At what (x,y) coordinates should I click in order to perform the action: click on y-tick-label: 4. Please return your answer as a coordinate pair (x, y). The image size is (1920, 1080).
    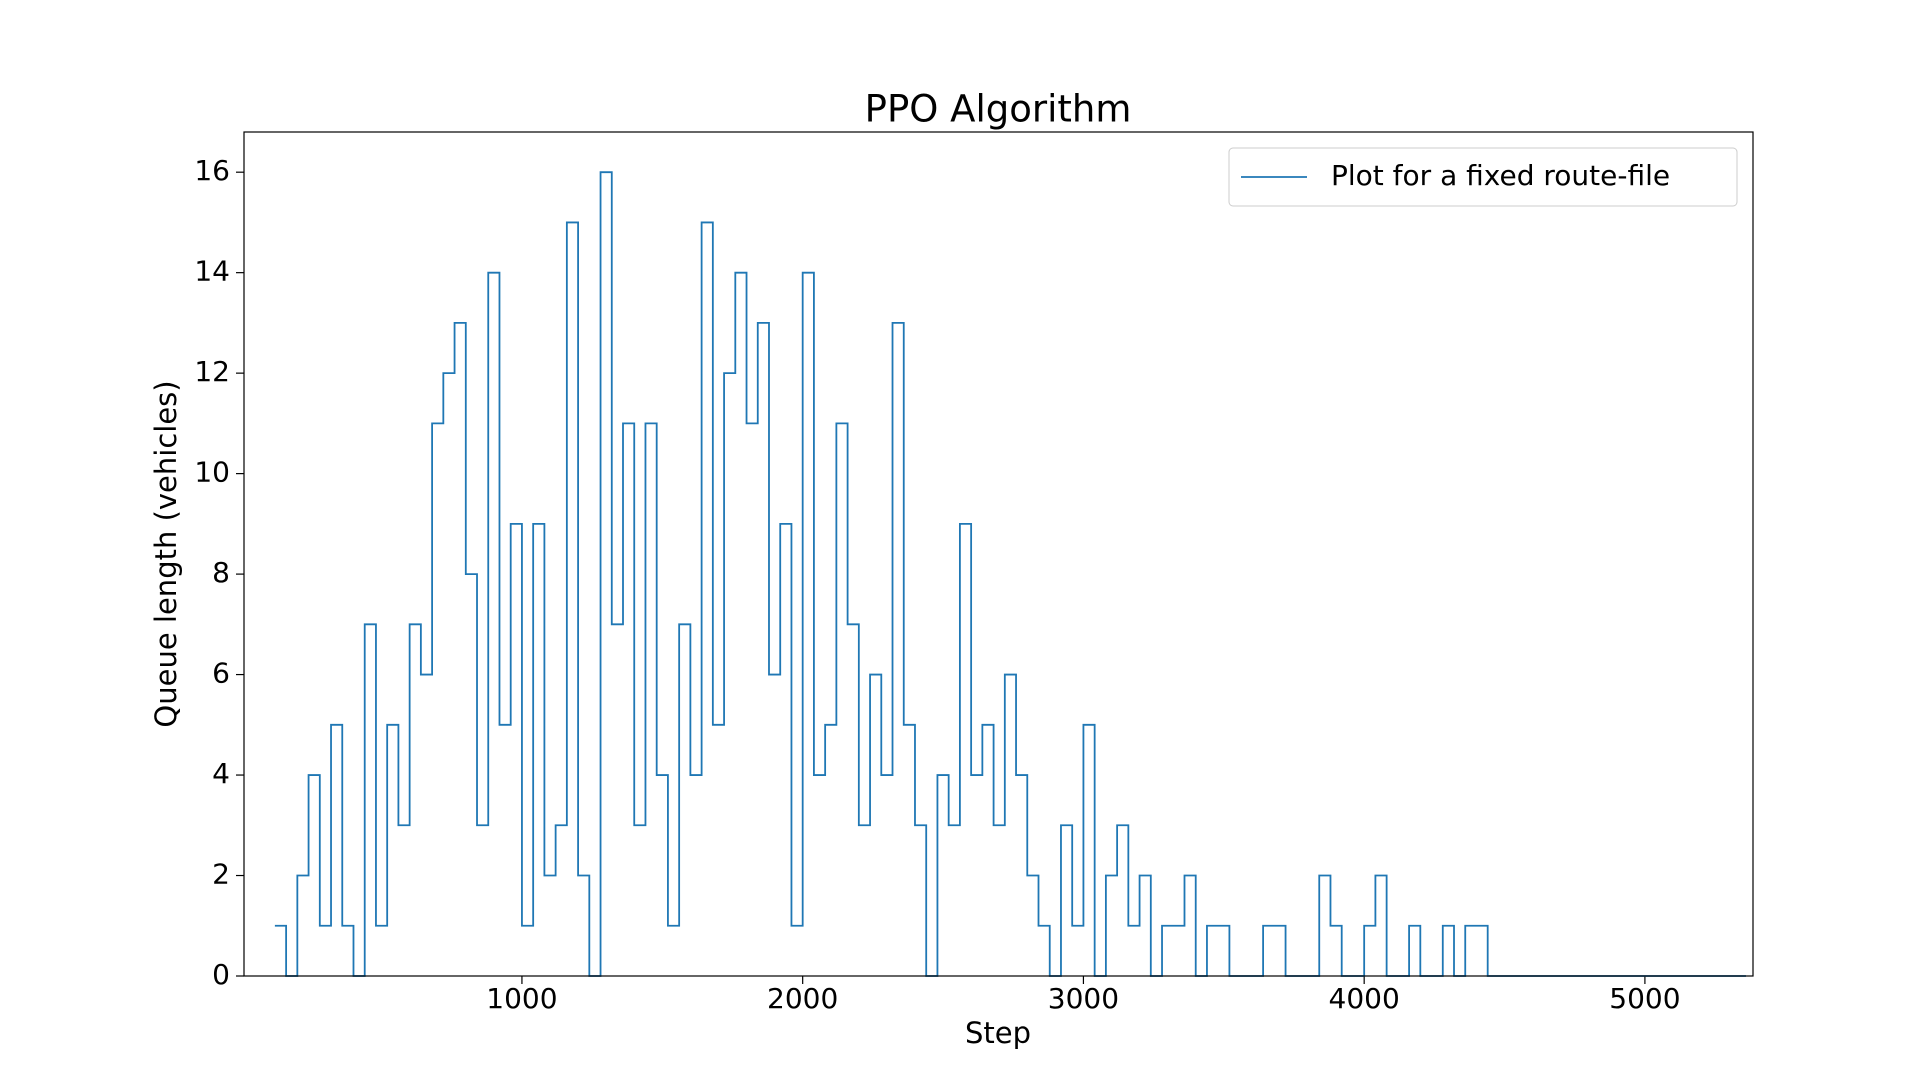
    Looking at the image, I should click on (221, 773).